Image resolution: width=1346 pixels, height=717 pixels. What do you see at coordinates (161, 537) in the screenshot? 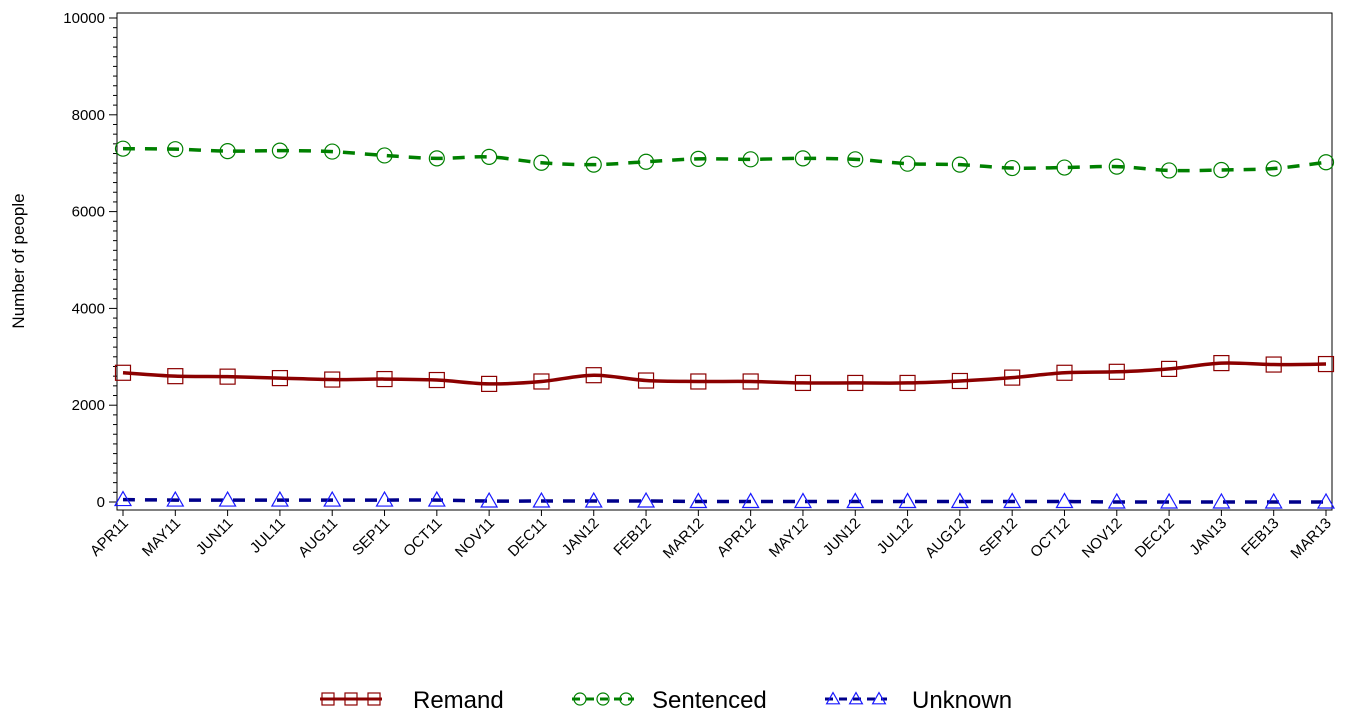
I see `x-tick-label: MAY11` at bounding box center [161, 537].